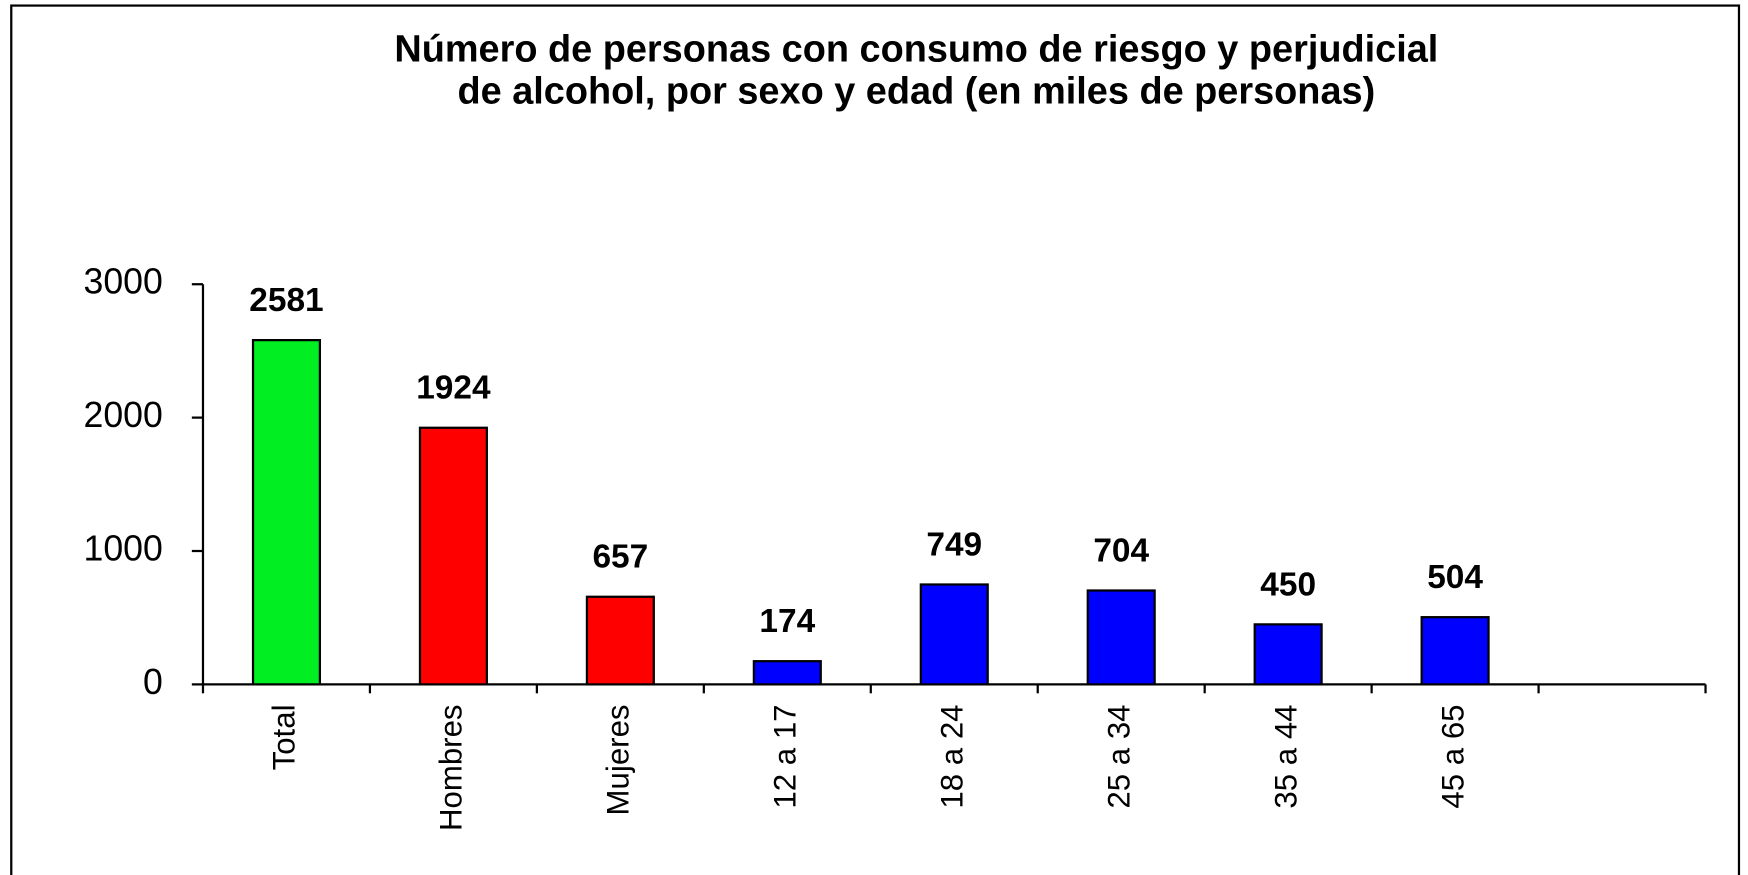 Image resolution: width=1748 pixels, height=875 pixels. What do you see at coordinates (153, 682) in the screenshot?
I see `y-tick-label: 0` at bounding box center [153, 682].